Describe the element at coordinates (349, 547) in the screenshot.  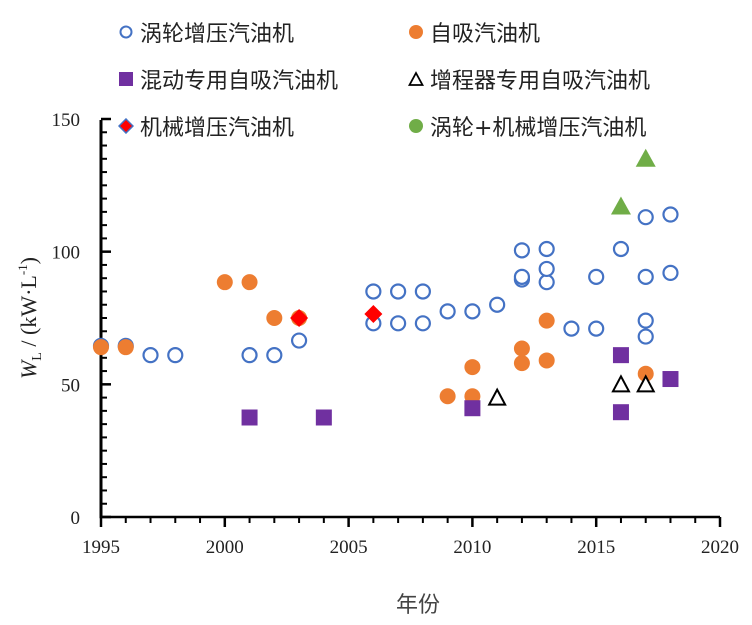
I see `x-tick-label: 2005` at that location.